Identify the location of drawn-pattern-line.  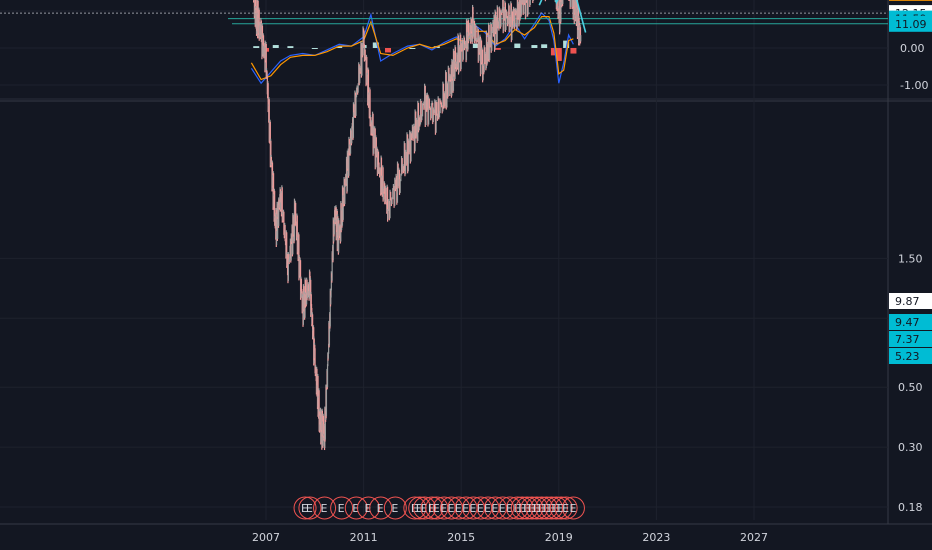
(562, 16).